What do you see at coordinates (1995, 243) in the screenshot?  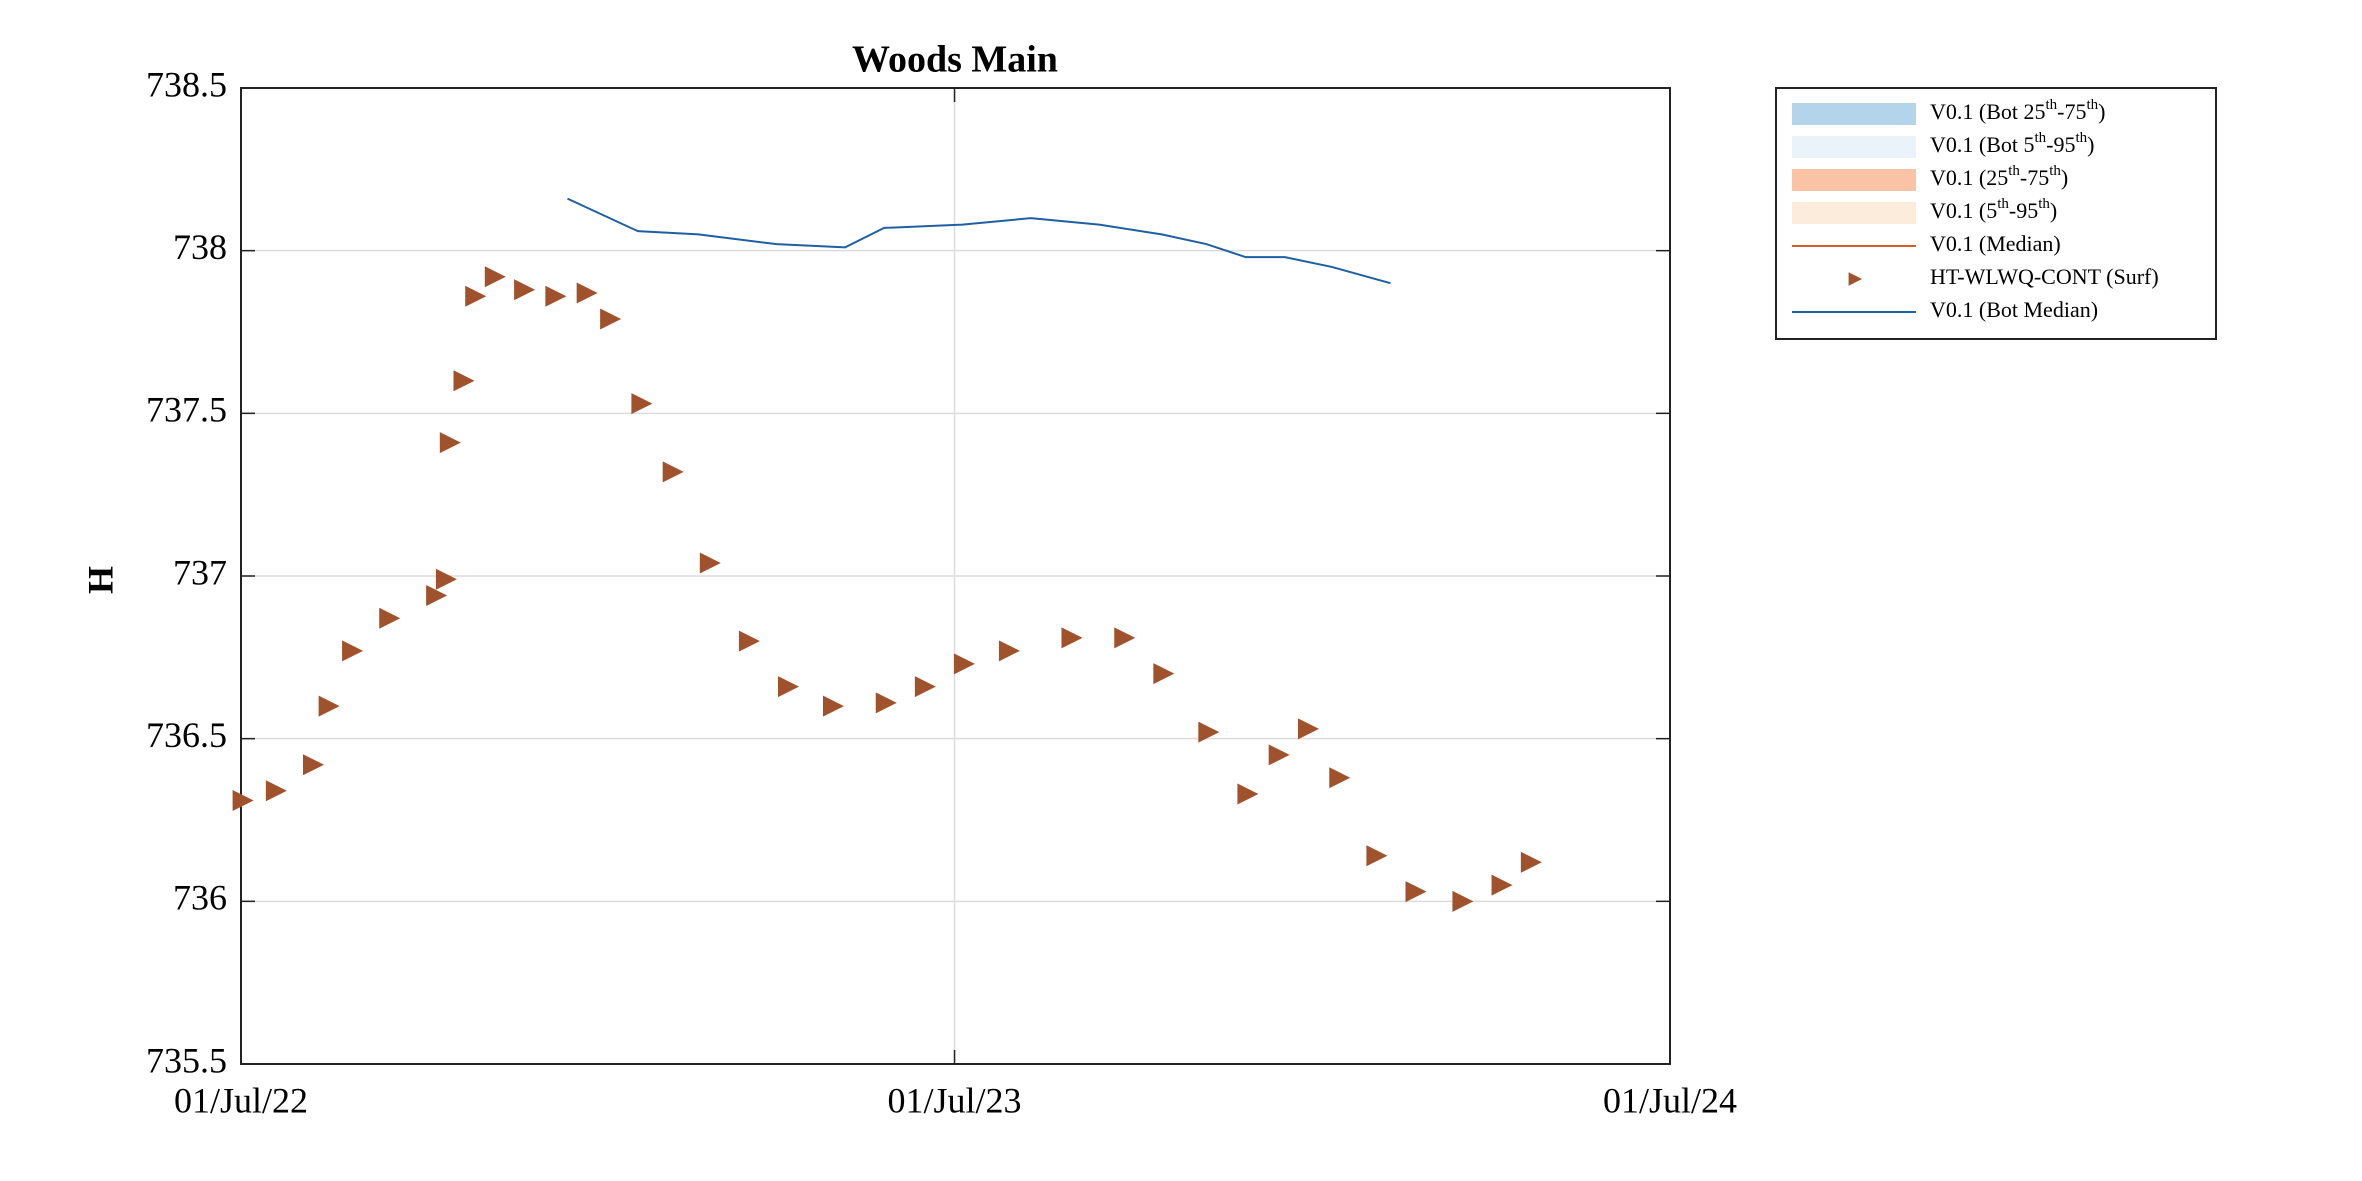 I see `legend-label: V0.1 (Median)` at bounding box center [1995, 243].